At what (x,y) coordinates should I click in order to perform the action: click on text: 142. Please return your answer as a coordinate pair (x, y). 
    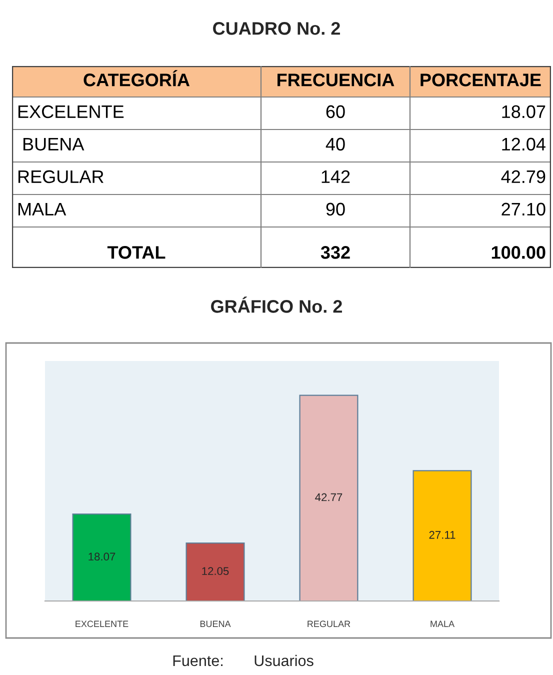
    Looking at the image, I should click on (336, 176).